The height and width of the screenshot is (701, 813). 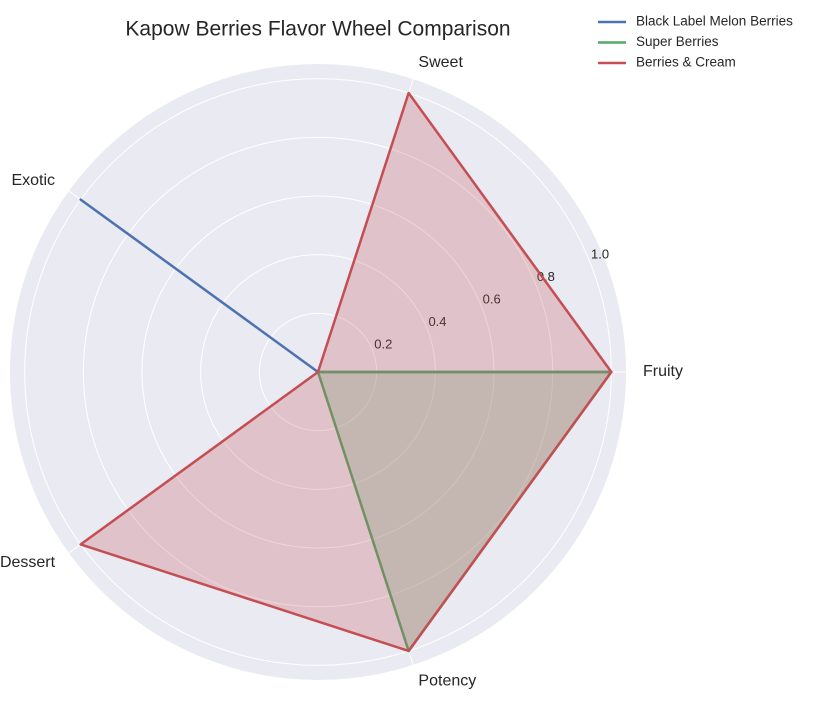 What do you see at coordinates (677, 41) in the screenshot?
I see `legend-label: Super Berries` at bounding box center [677, 41].